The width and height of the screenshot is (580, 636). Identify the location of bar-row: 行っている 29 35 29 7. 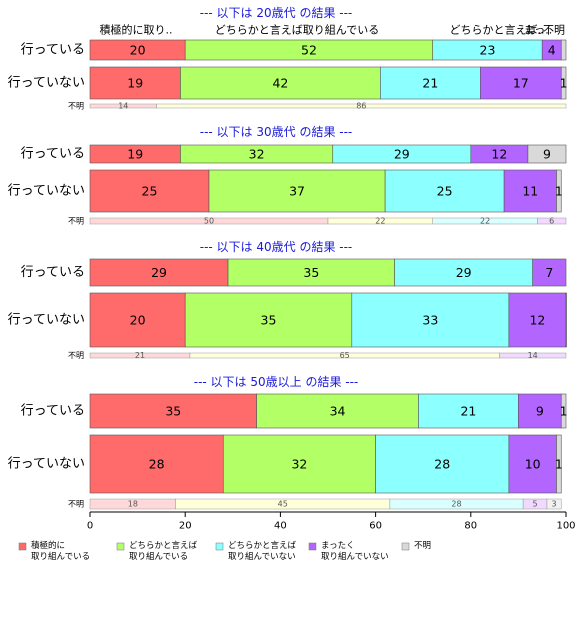
(294, 272).